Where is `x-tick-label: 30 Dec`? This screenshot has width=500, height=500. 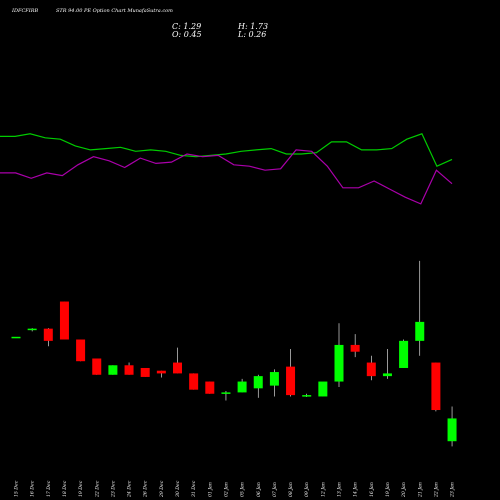
x-tick-label: 30 Dec is located at coordinates (178, 488).